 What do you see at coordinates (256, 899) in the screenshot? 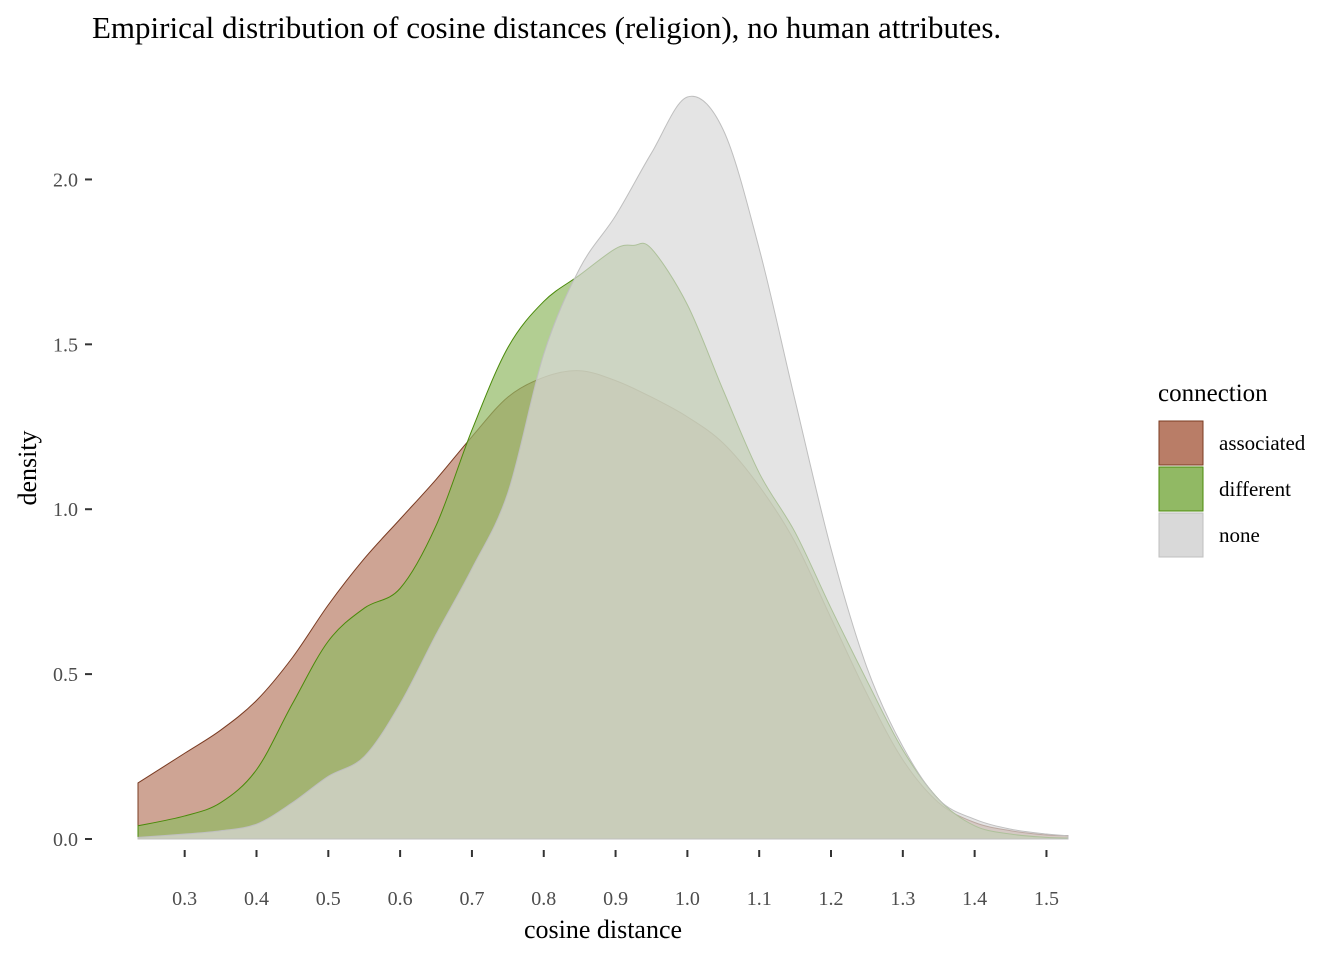
I see `x-tick-label: 0.4` at bounding box center [256, 899].